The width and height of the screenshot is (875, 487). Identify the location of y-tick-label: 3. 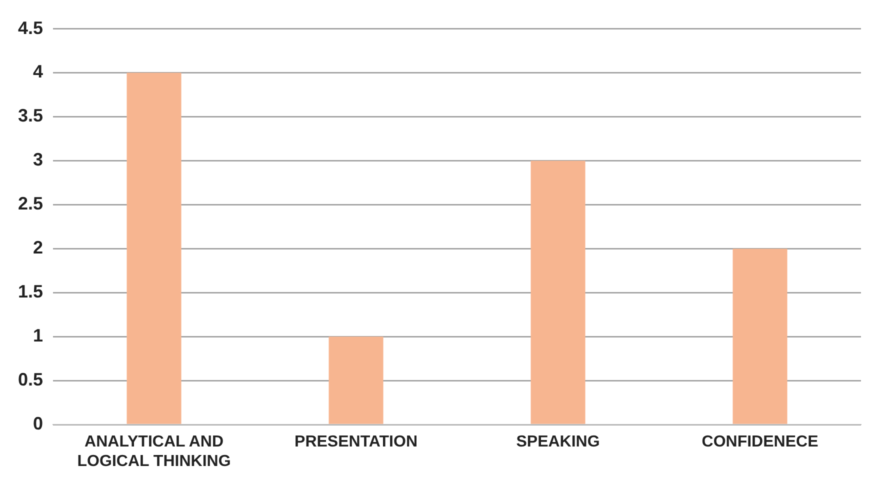
(38, 160).